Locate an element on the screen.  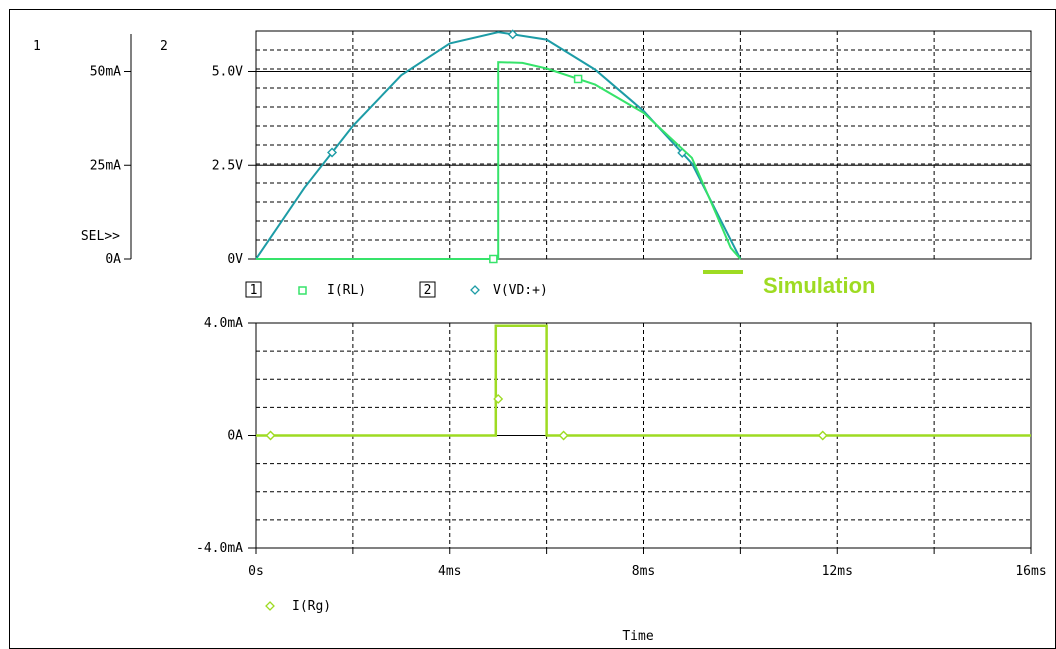
series-irl-line is located at coordinates (499, 160).